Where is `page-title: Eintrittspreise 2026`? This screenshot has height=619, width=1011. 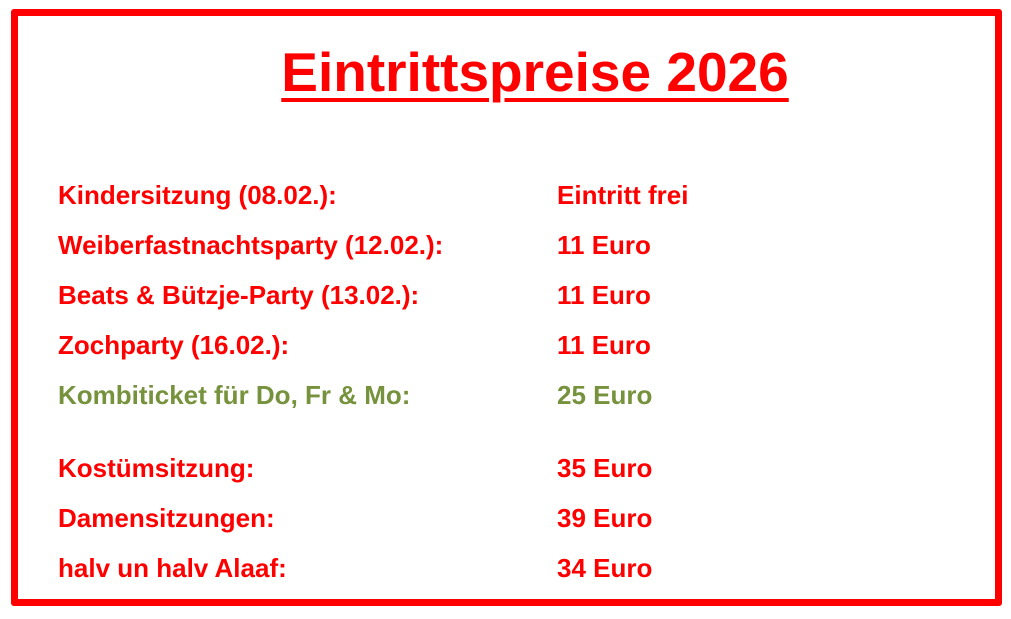
page-title: Eintrittspreise 2026 is located at coordinates (535, 72).